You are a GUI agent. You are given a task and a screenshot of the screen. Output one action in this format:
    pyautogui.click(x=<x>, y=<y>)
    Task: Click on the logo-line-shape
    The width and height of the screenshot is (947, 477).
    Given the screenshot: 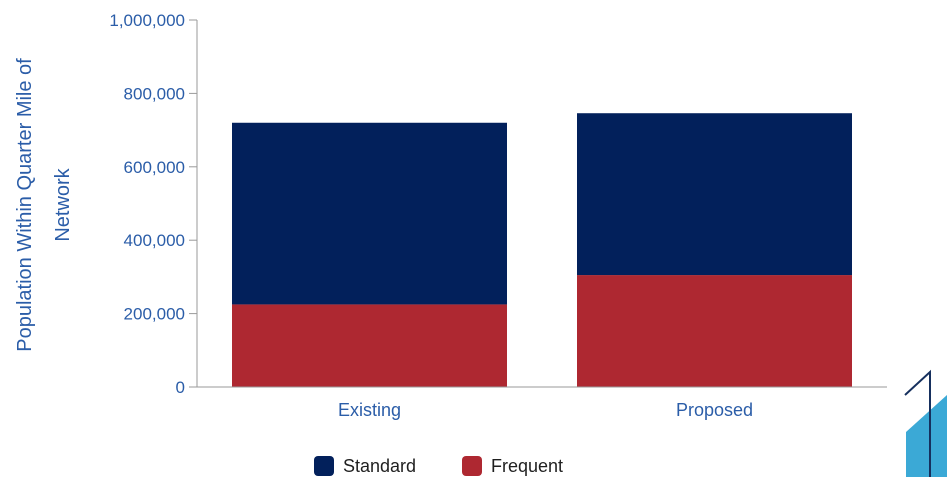 What is the action you would take?
    pyautogui.click(x=917, y=423)
    